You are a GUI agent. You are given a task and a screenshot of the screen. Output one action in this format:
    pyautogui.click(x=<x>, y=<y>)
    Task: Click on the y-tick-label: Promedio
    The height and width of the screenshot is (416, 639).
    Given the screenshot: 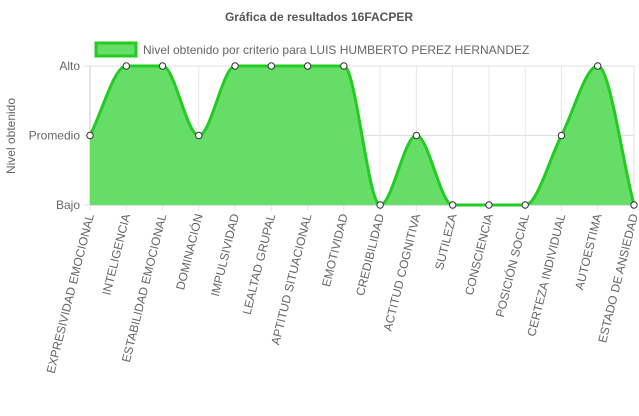 What is the action you would take?
    pyautogui.click(x=55, y=136)
    